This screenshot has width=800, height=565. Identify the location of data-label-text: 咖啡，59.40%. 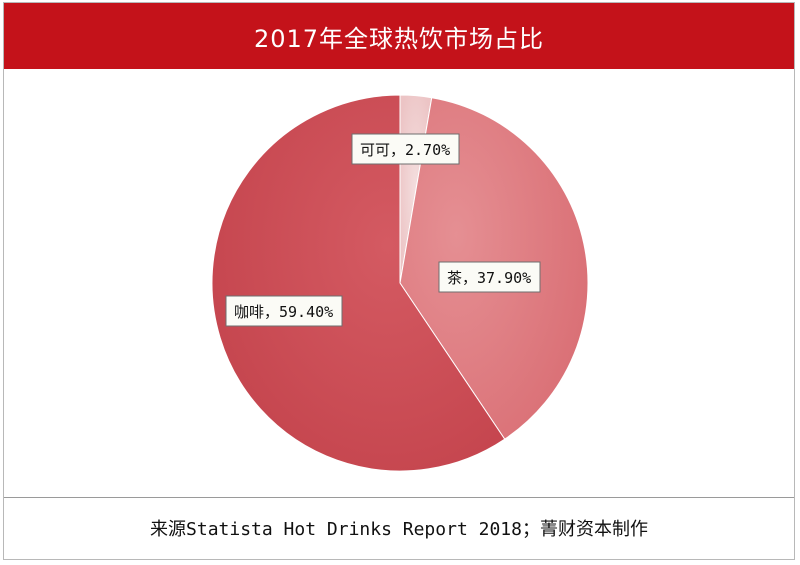
(283, 312).